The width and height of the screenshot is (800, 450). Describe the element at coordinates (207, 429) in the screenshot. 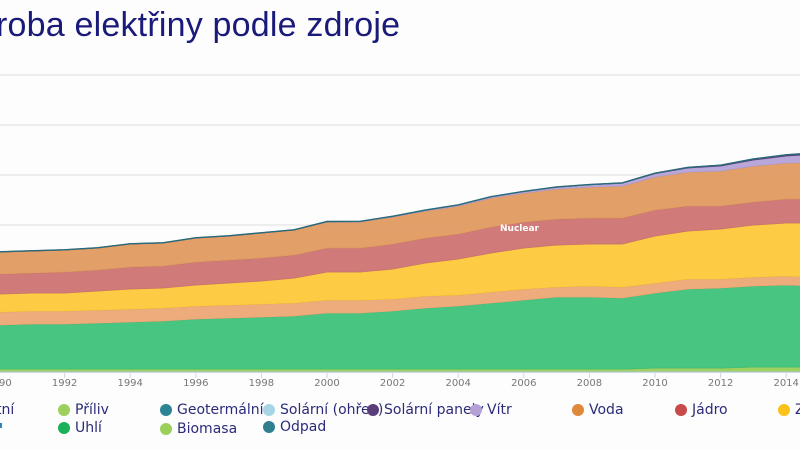

I see `legend-label: Biomasa` at that location.